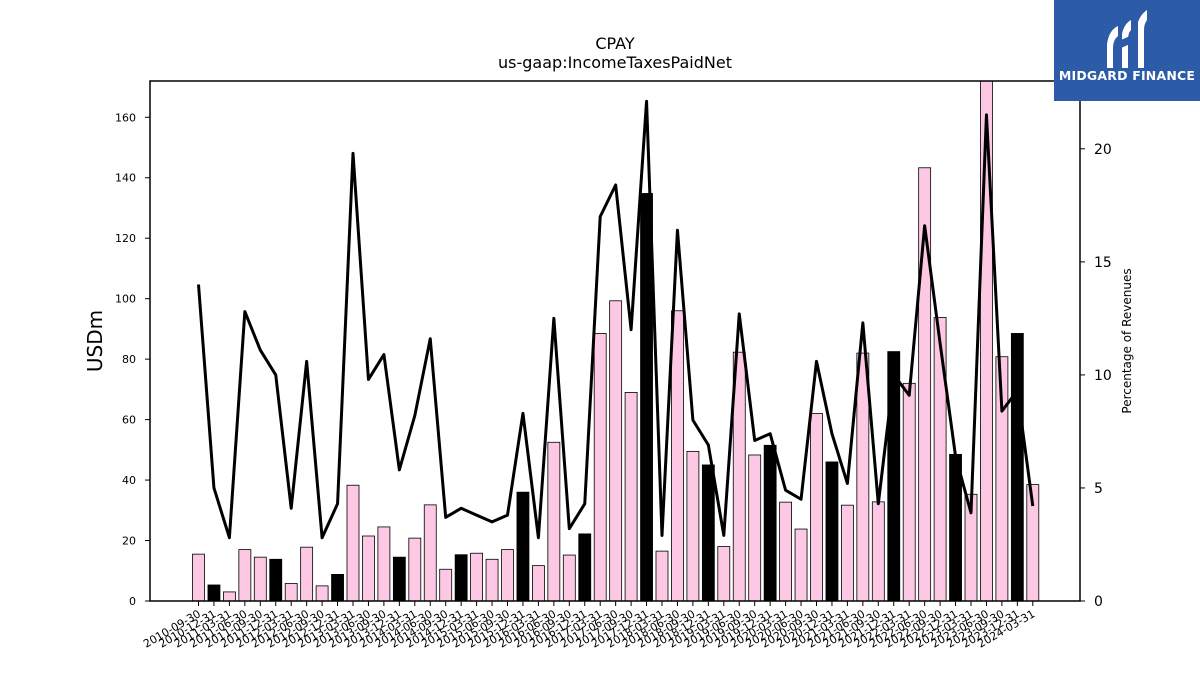 The image size is (1200, 675). What do you see at coordinates (125, 178) in the screenshot?
I see `y-tick-label: 140` at bounding box center [125, 178].